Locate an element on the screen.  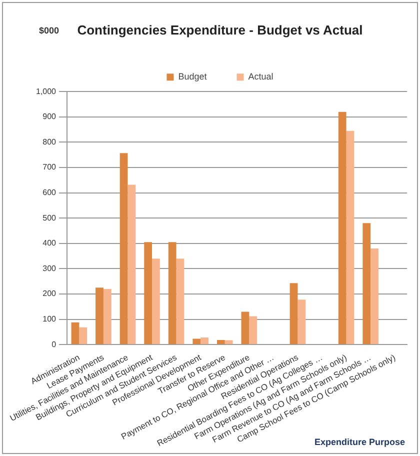
chart-title: Contingencies Expenditure - Budget vs Actual is located at coordinates (220, 30).